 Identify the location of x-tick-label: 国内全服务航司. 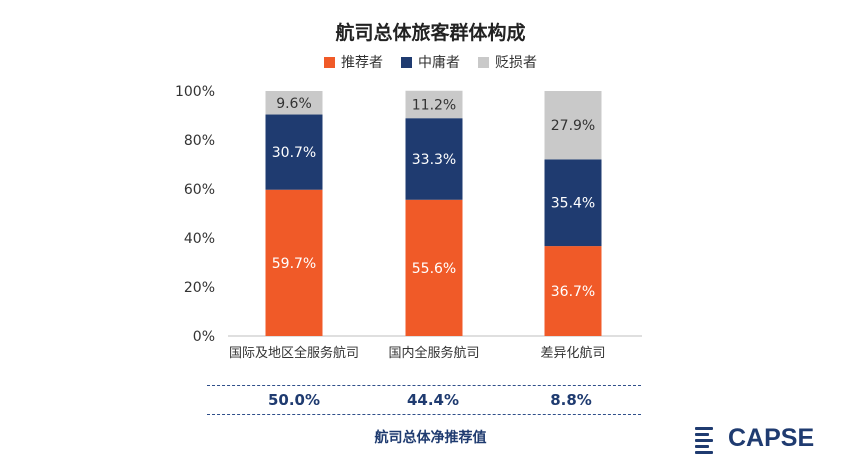
(433, 353).